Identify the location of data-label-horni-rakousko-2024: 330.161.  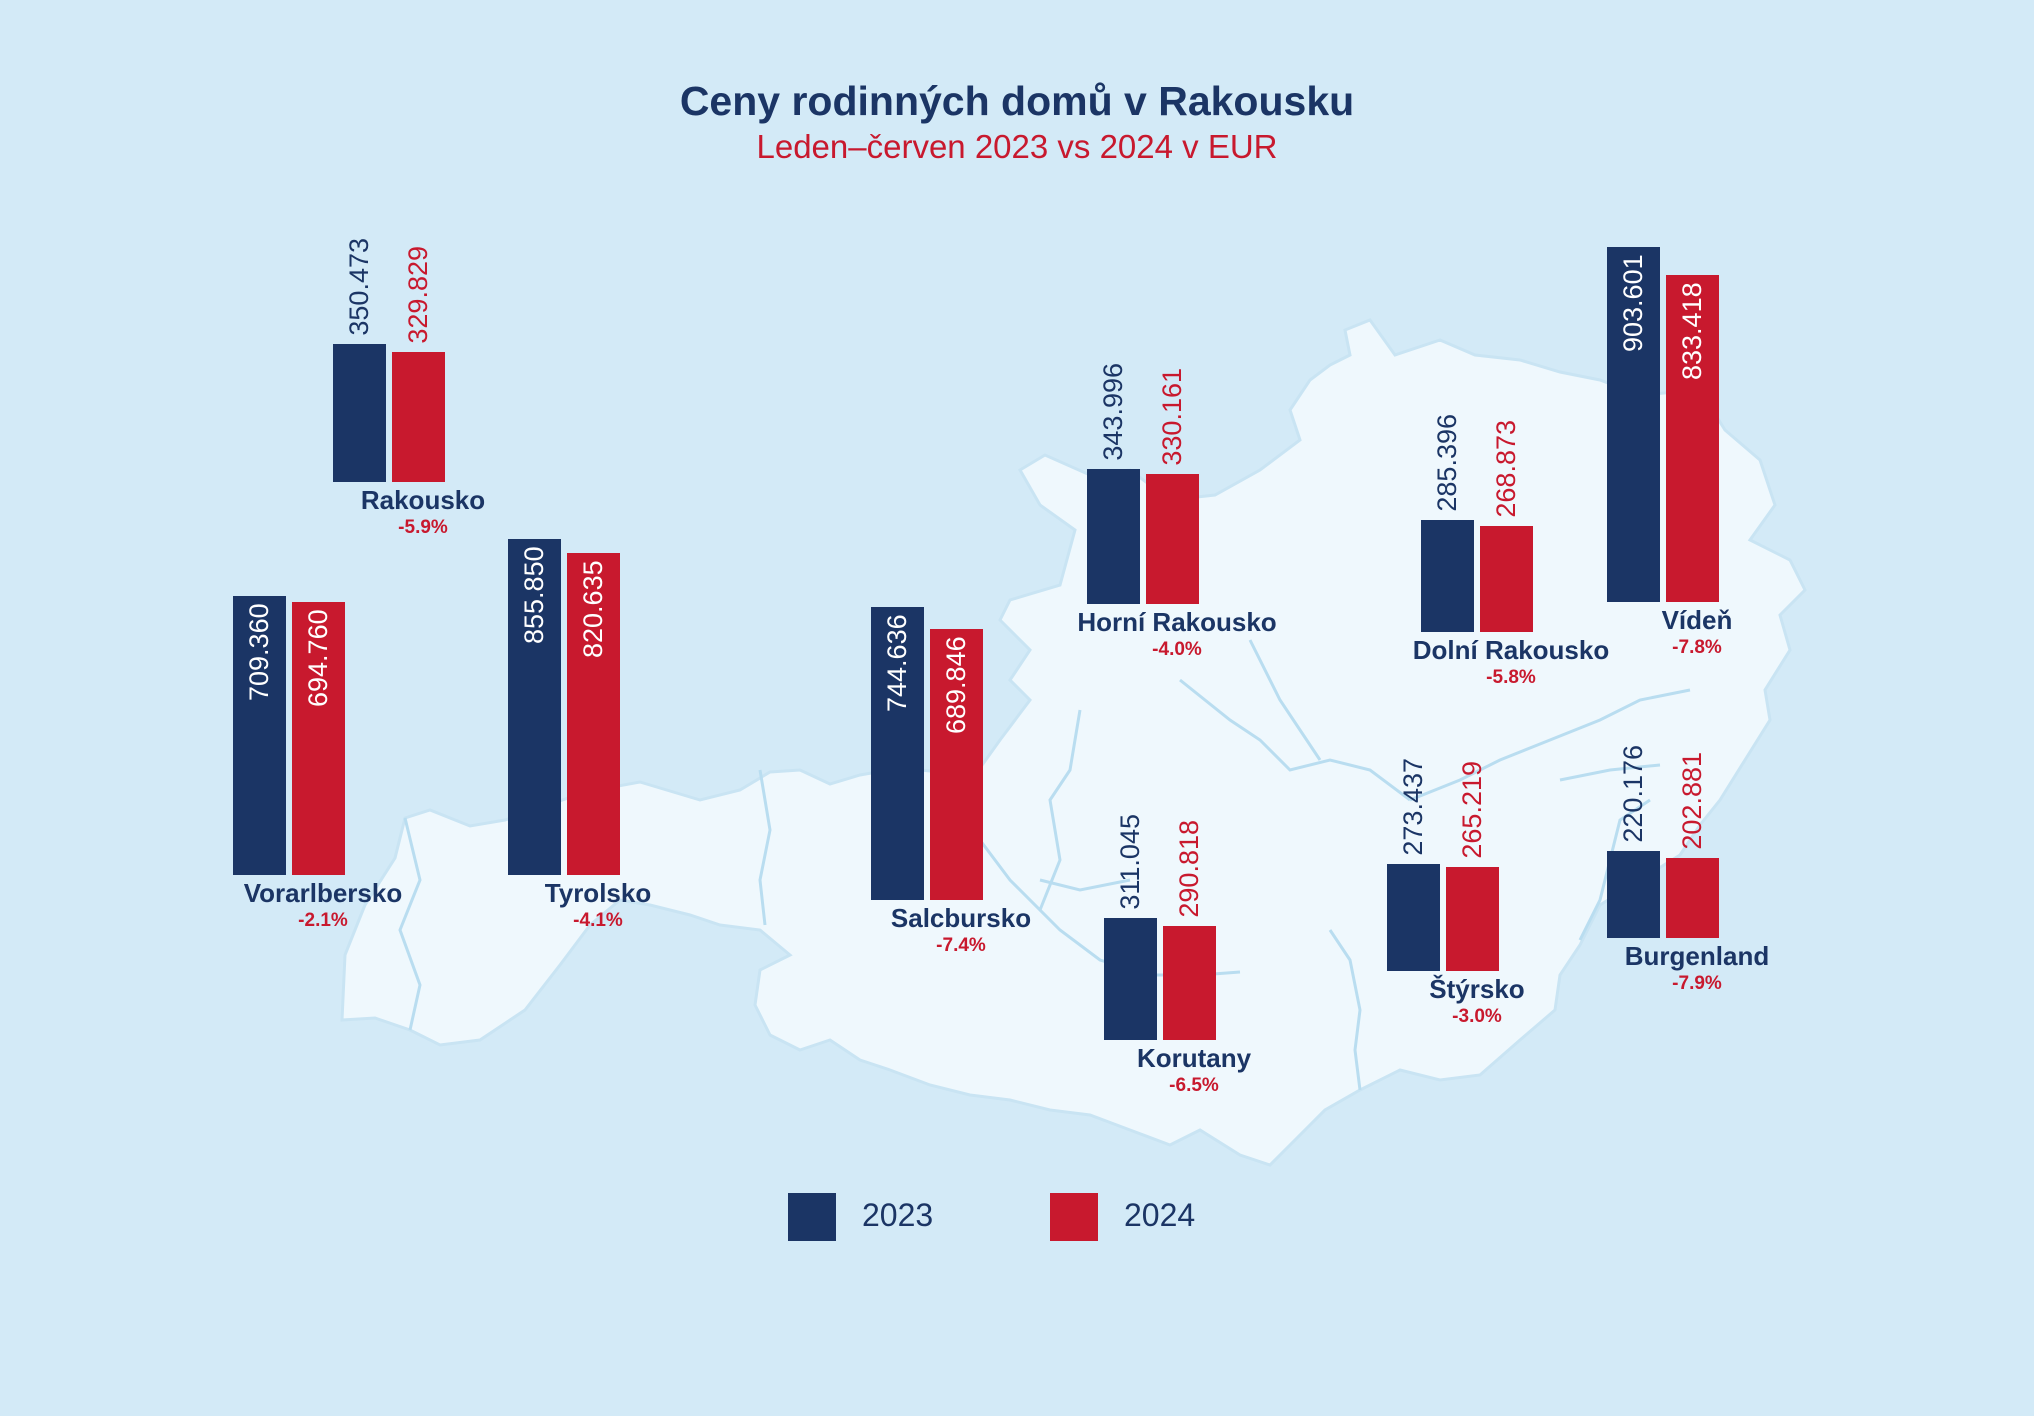
(1172, 417).